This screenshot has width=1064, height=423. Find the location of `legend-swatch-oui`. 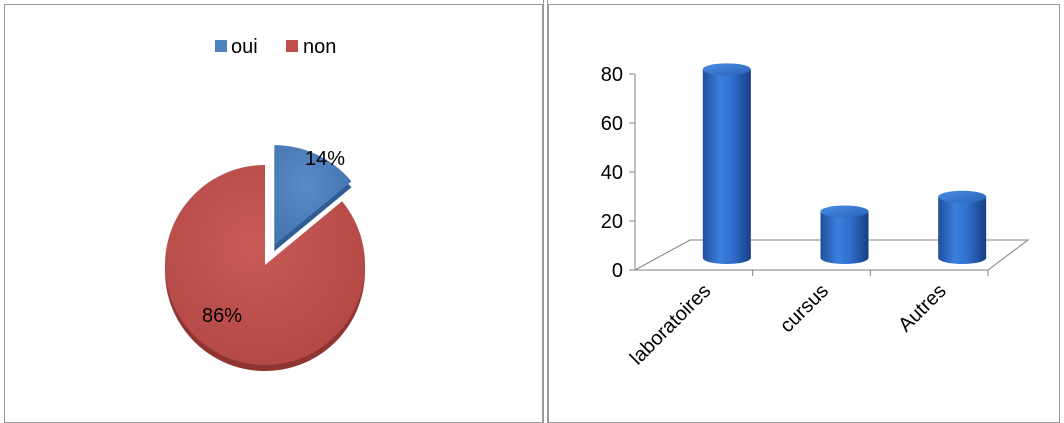

legend-swatch-oui is located at coordinates (221, 46).